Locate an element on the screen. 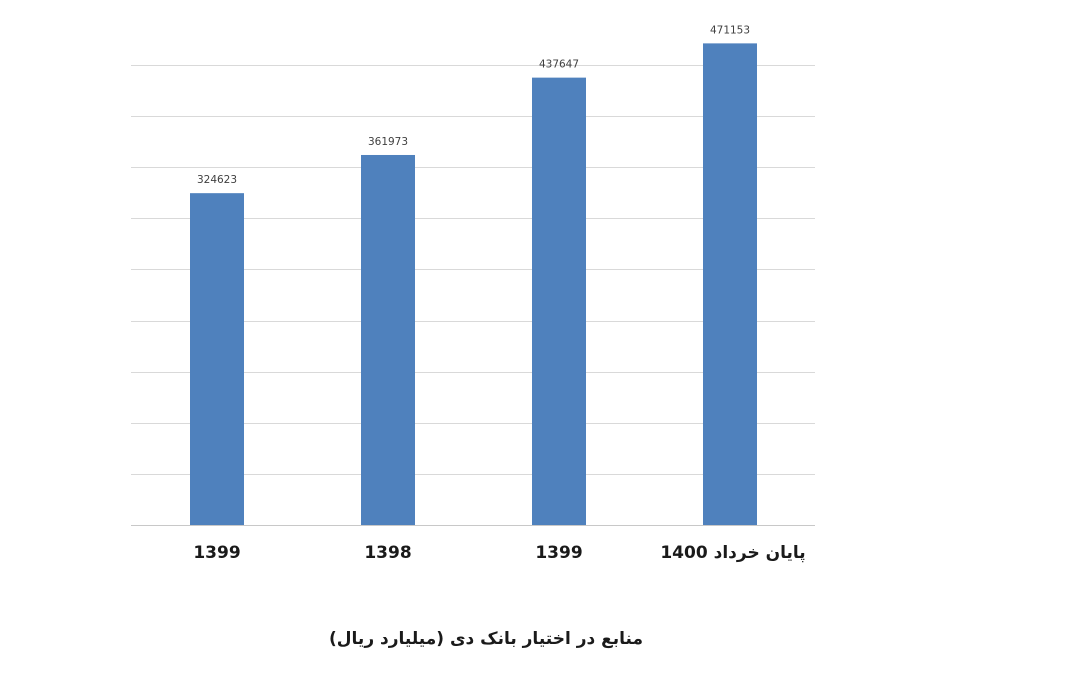 This screenshot has width=1069, height=691. category-label-4: پایان خرداد 1400 is located at coordinates (732, 553).